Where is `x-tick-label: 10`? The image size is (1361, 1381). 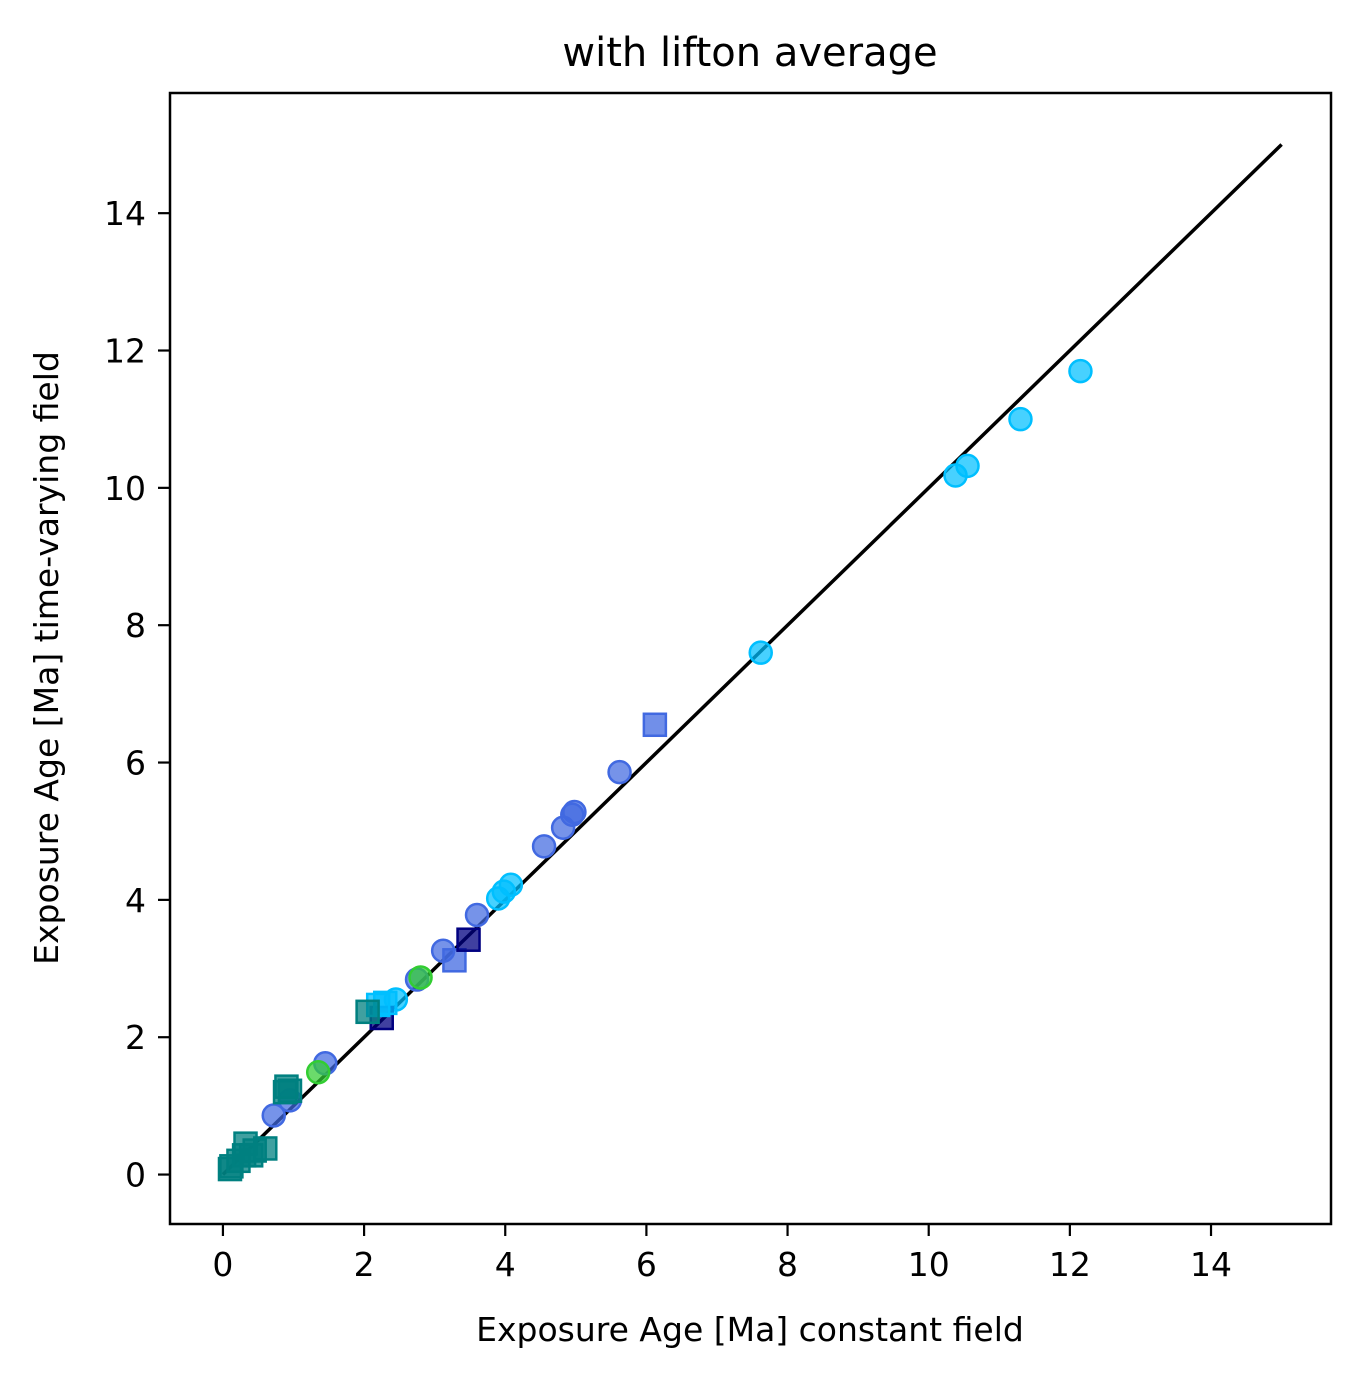
x-tick-label: 10 is located at coordinates (929, 1264).